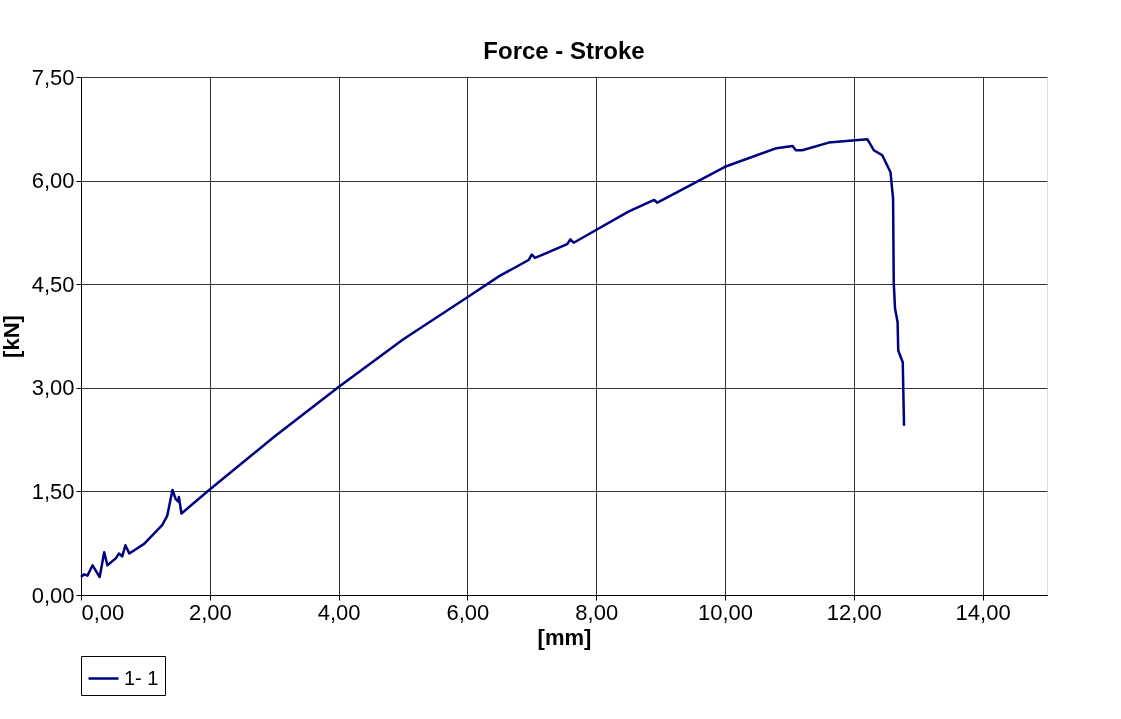 The width and height of the screenshot is (1121, 719). What do you see at coordinates (103, 612) in the screenshot?
I see `x-tick-label: 0,00` at bounding box center [103, 612].